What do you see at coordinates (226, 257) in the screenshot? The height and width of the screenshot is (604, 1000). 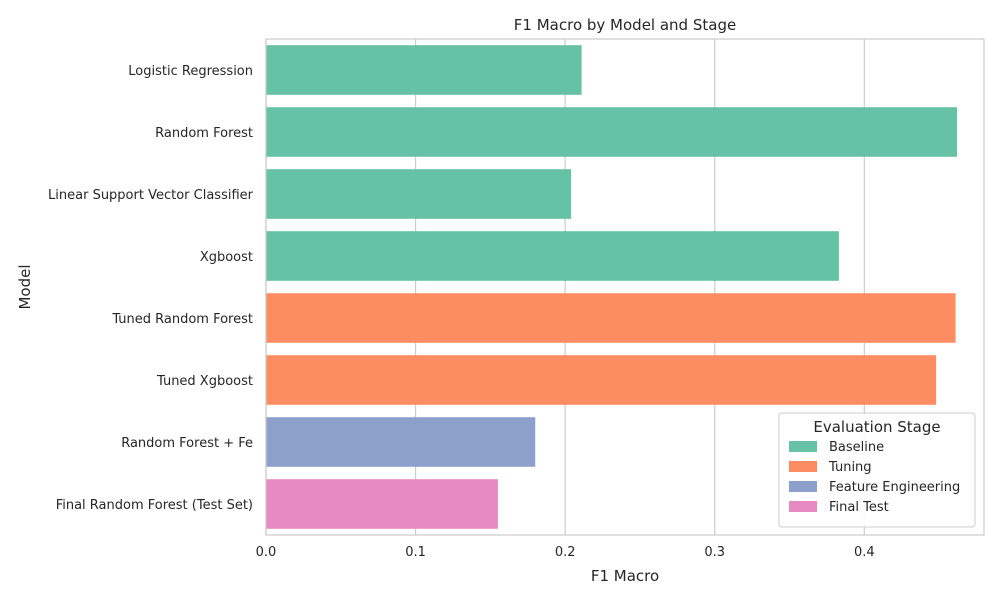 I see `y-tick-label: Xgboost` at bounding box center [226, 257].